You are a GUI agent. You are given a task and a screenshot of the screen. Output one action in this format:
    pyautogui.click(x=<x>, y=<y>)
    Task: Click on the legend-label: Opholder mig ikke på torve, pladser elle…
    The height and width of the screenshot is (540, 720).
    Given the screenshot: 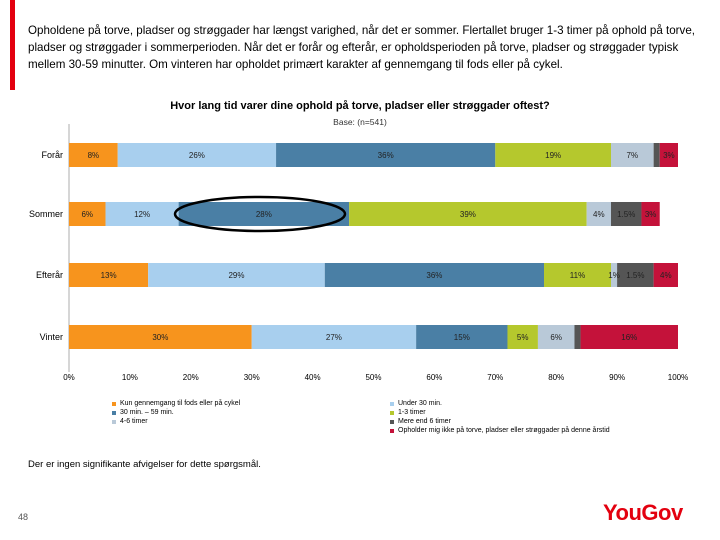 What is the action you would take?
    pyautogui.click(x=504, y=430)
    